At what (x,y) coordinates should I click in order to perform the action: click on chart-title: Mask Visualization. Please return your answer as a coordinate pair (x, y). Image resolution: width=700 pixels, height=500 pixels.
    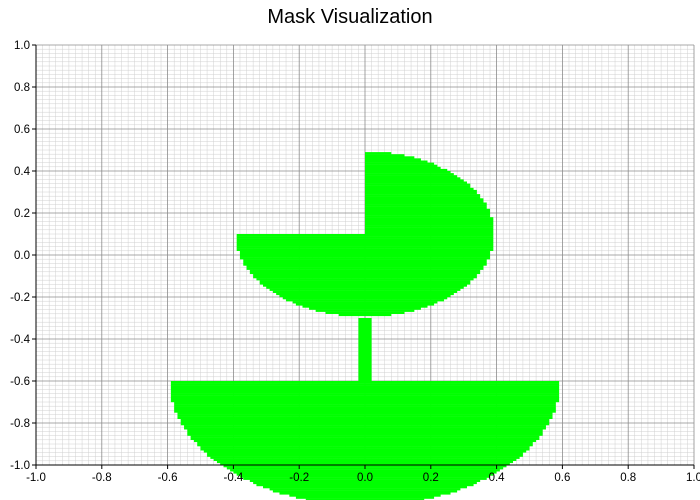
    Looking at the image, I should click on (350, 17).